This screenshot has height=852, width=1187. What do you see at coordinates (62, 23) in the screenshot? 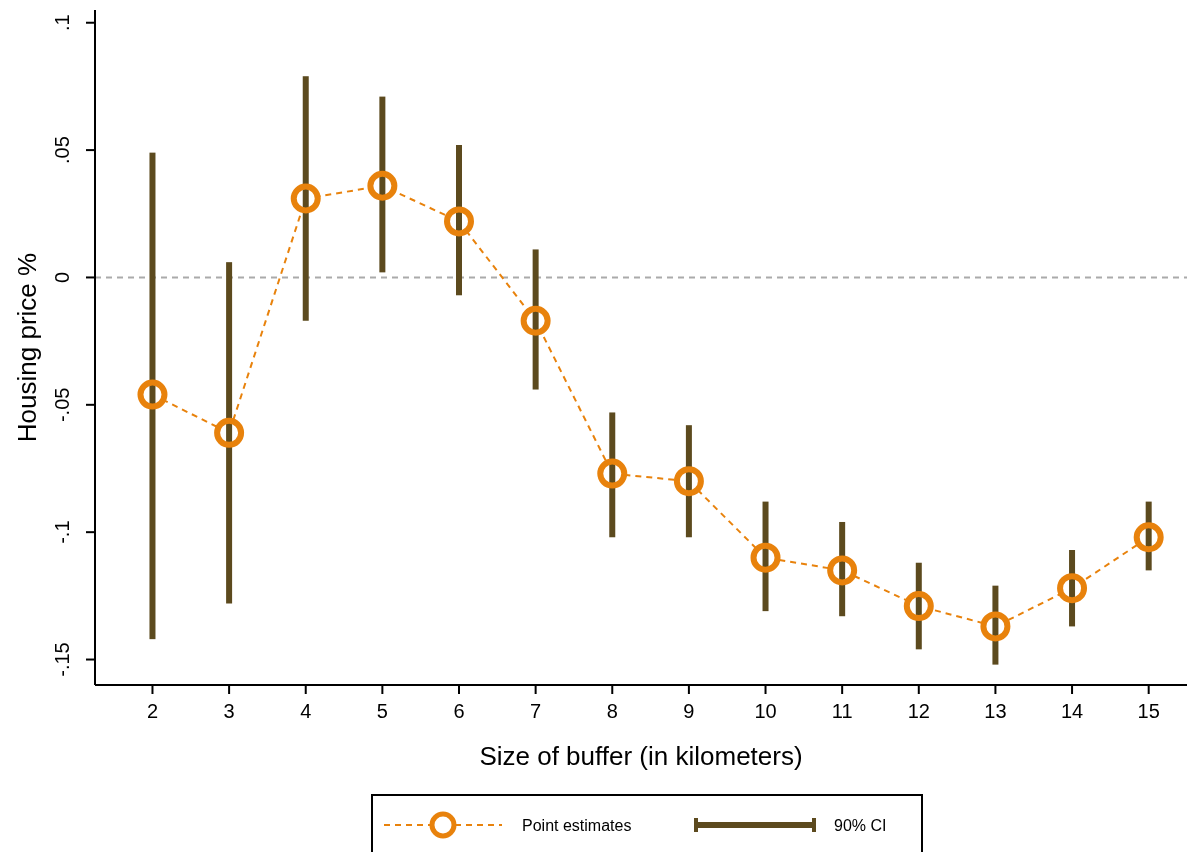
I see `y-tick-label: .1` at bounding box center [62, 23].